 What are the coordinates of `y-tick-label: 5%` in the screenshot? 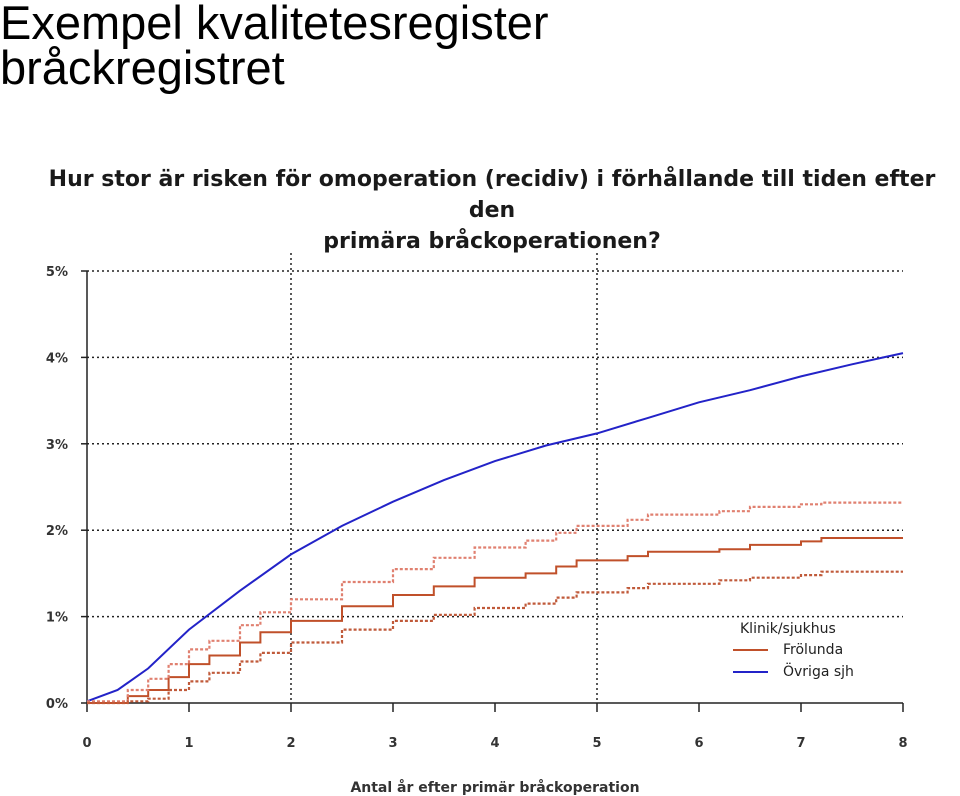 It's located at (57, 272).